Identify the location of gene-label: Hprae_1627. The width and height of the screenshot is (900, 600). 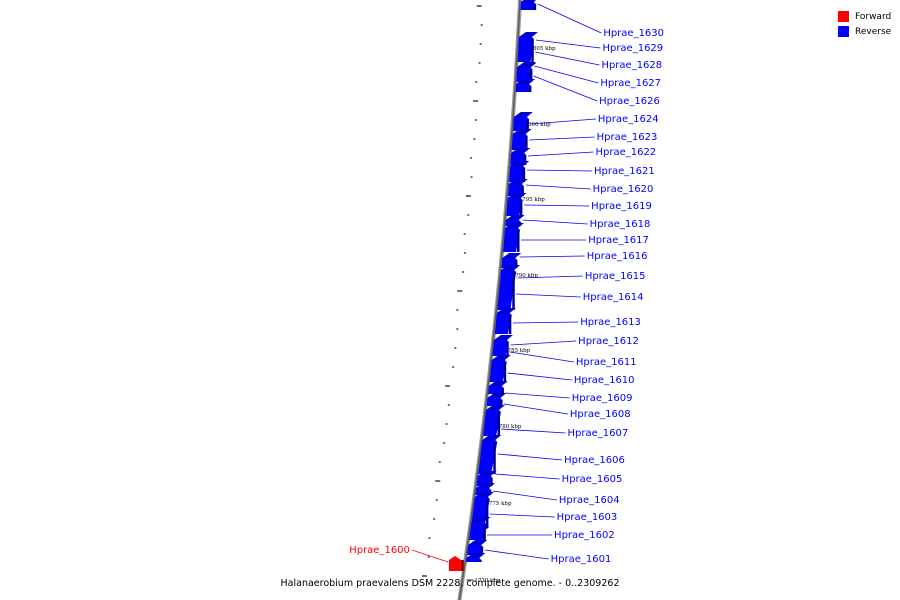
(630, 83).